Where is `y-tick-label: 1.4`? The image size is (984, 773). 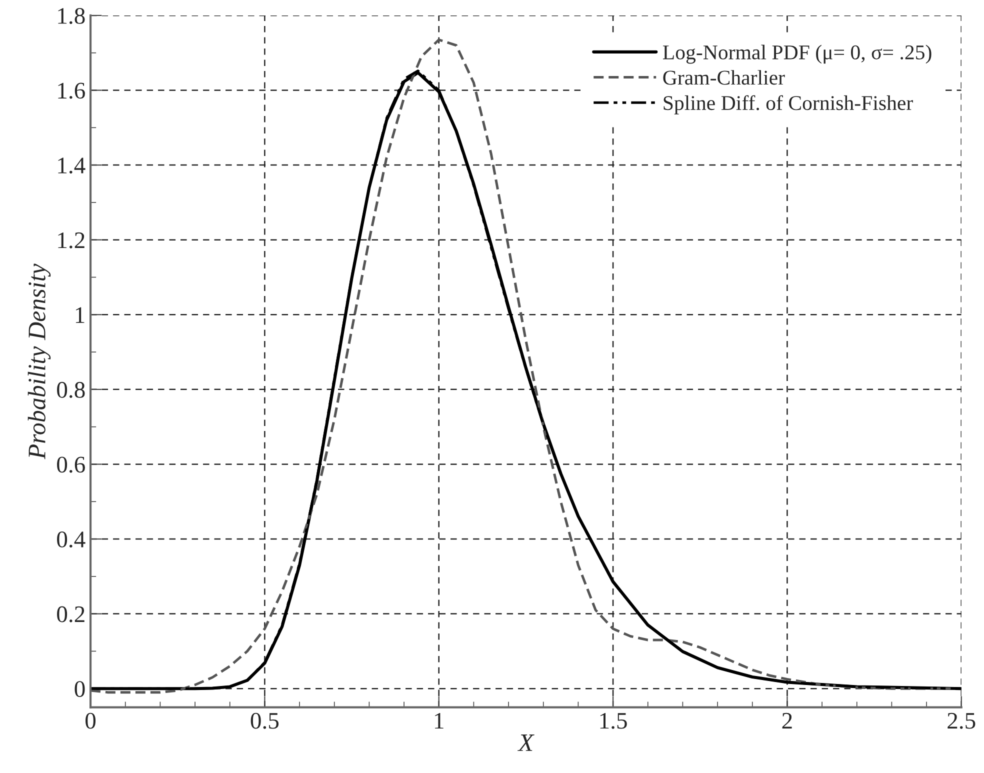 y-tick-label: 1.4 is located at coordinates (72, 166).